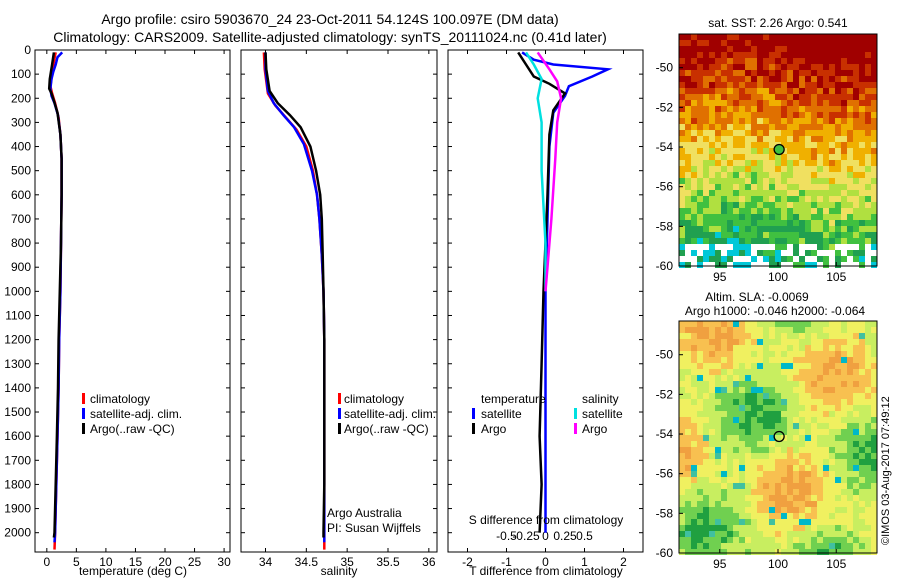 This screenshot has height=580, width=900. What do you see at coordinates (21, 147) in the screenshot?
I see `depth-tick-label: 400` at bounding box center [21, 147].